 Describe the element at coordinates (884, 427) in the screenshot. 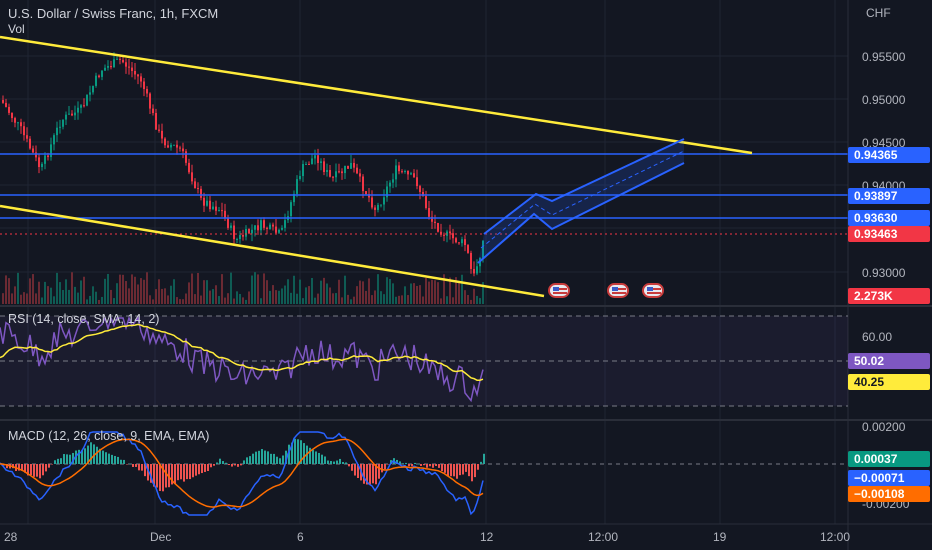

I see `macd-tick-top: 0.00200` at that location.